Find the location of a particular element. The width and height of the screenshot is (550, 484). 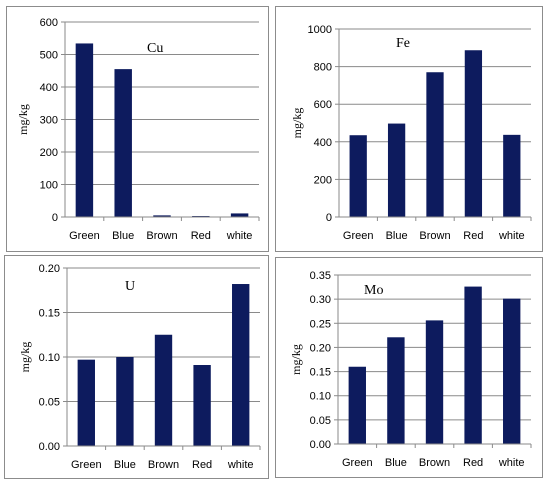

y-tick-label: 0.25 is located at coordinates (320, 324).